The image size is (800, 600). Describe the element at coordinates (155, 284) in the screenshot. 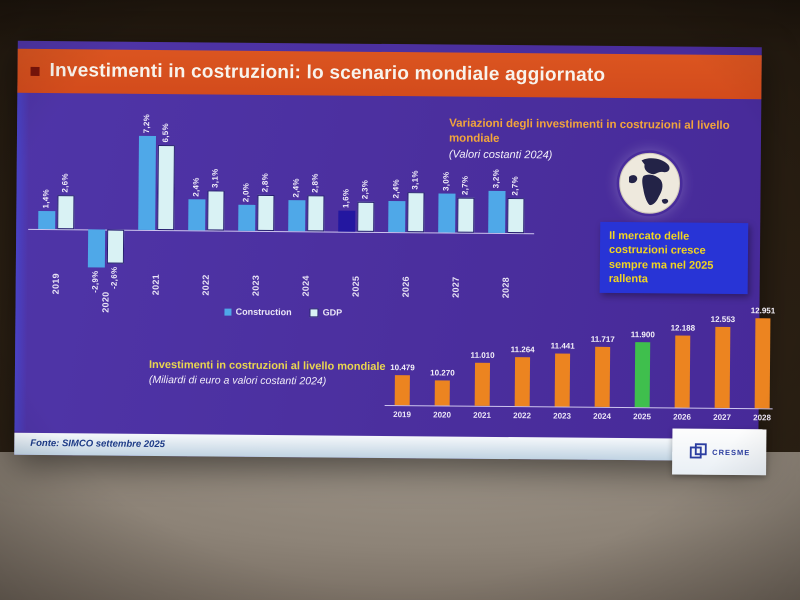

I see `x-axis-label-2021: 2021` at that location.